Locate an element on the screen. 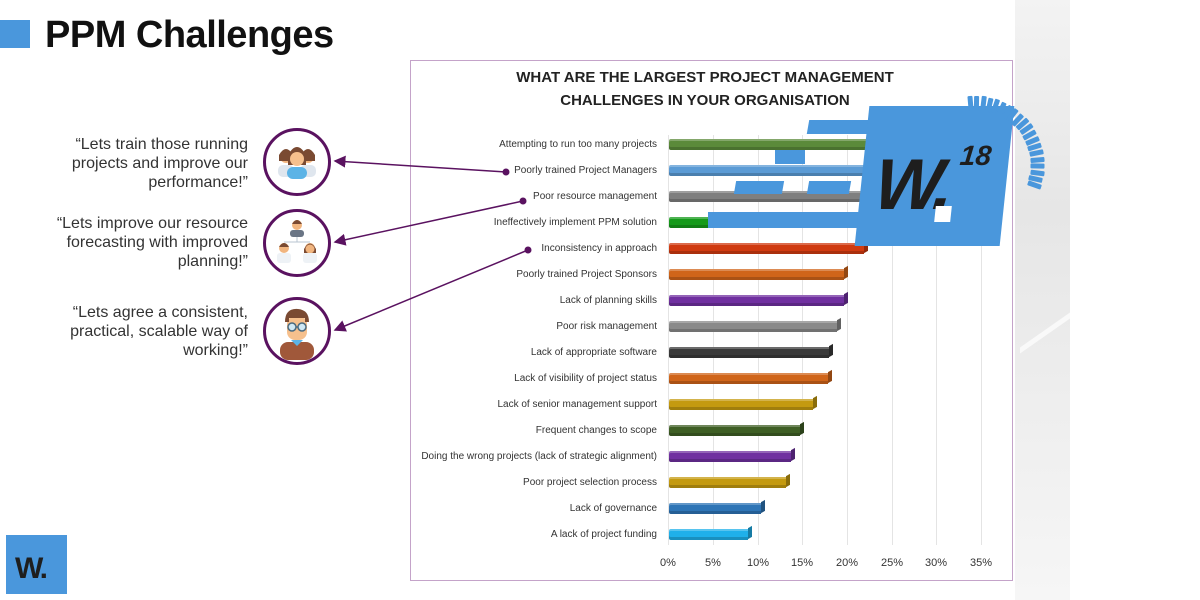 The image size is (1200, 600). person-glasses-icon is located at coordinates (297, 331).